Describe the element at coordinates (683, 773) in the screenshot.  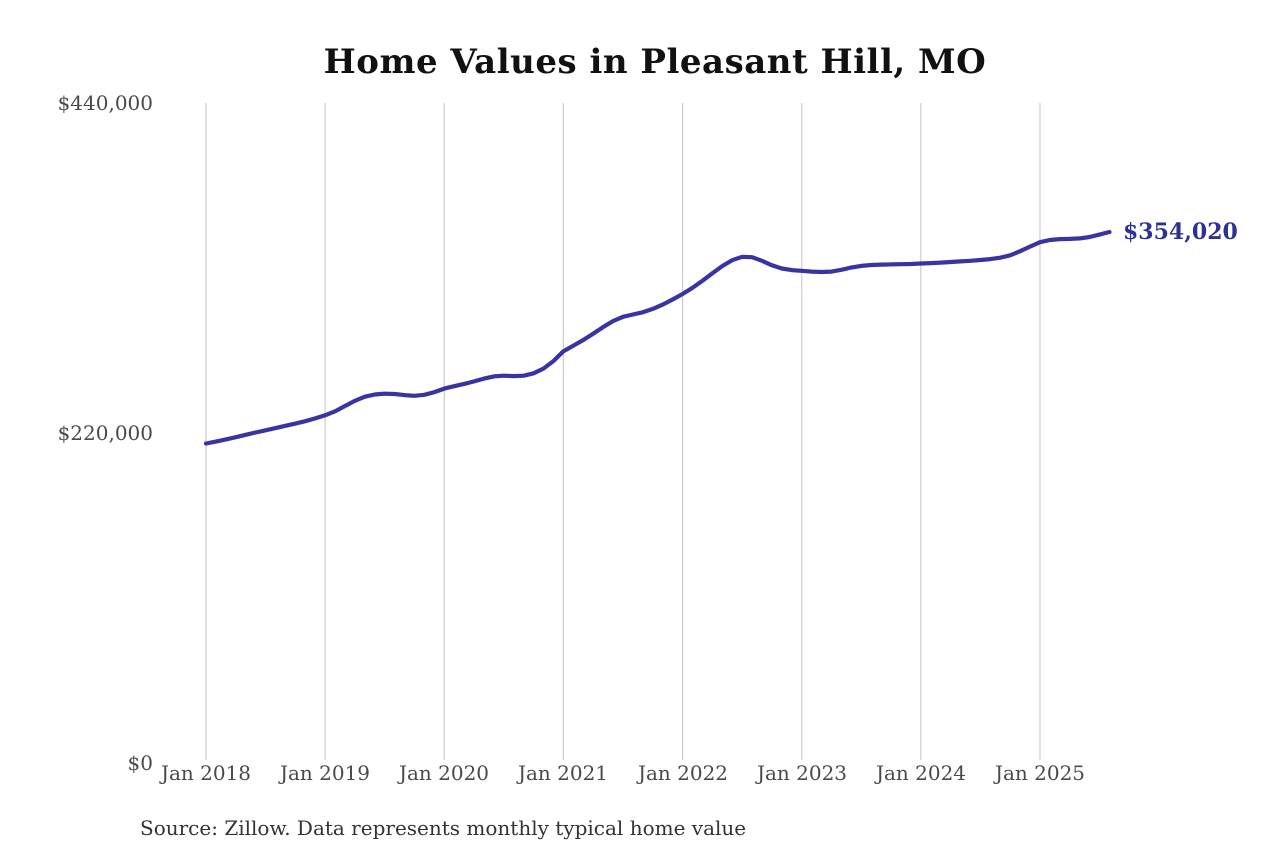
I see `x-tick-label: Jan 2022` at that location.